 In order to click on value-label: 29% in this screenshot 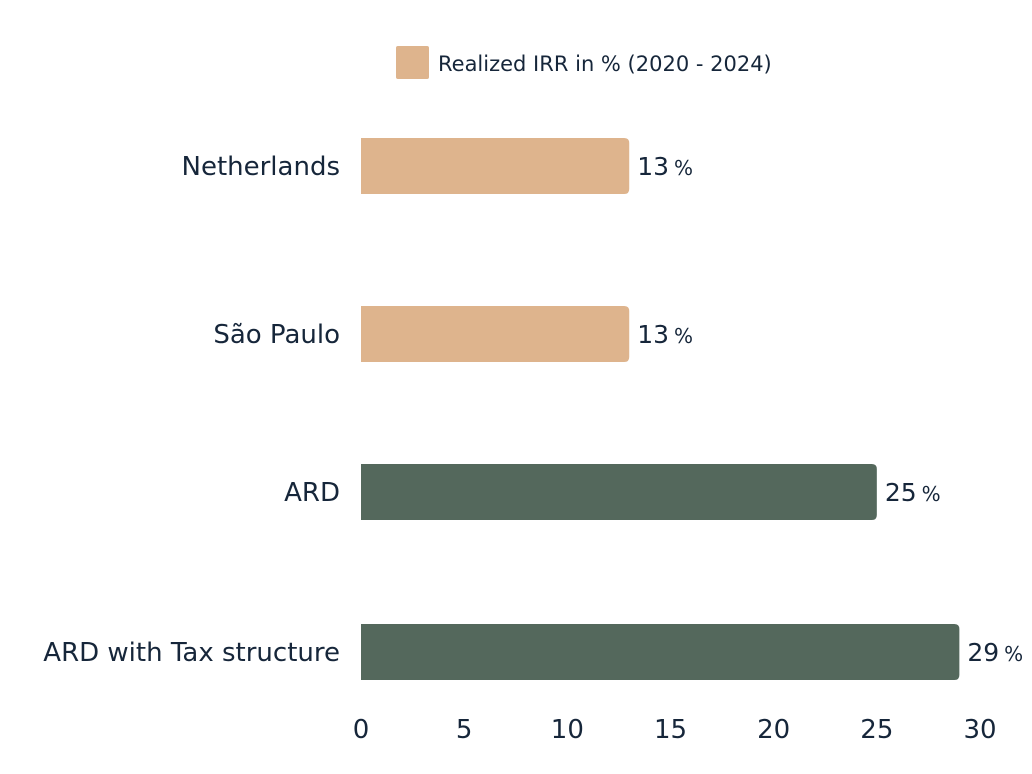, I will do `click(995, 652)`.